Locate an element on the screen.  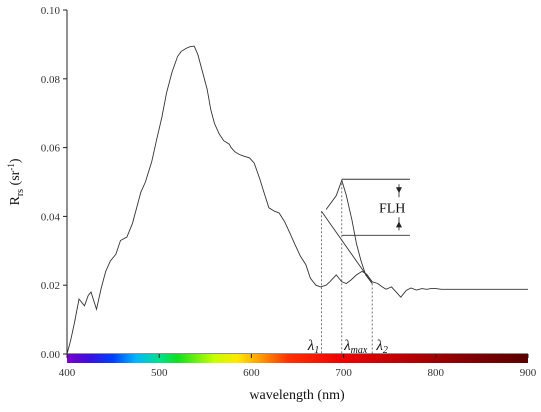
y-tick-label: 0.02 is located at coordinates (50, 286).